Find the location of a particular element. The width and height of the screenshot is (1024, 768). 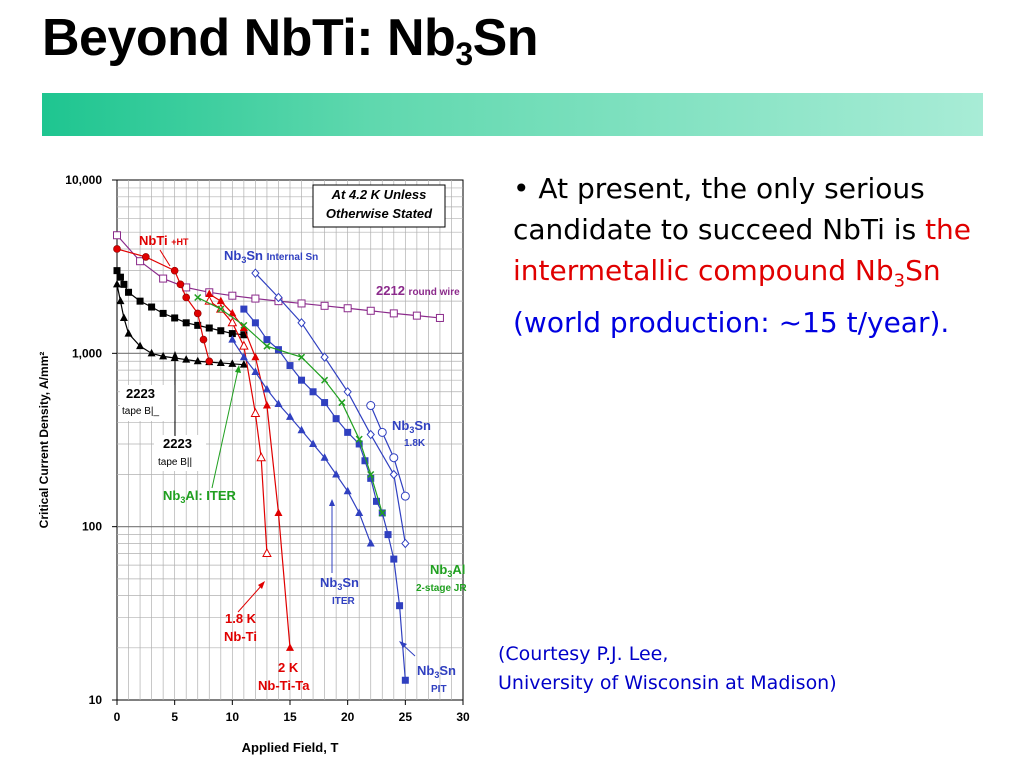

svg-text: 1.8K is located at coordinates (415, 443).